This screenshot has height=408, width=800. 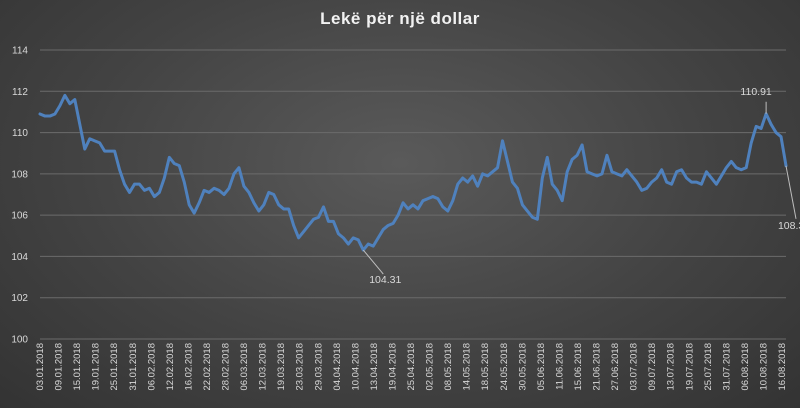 What do you see at coordinates (782, 367) in the screenshot?
I see `x-tick-label: 16.08.2018` at bounding box center [782, 367].